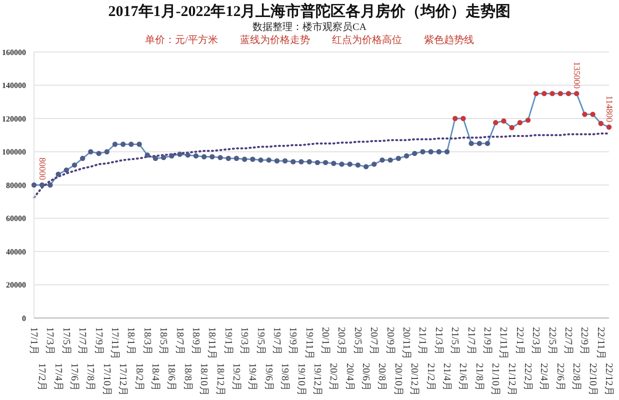 This screenshot has width=619, height=400. Describe the element at coordinates (16, 285) in the screenshot. I see `y-tick-label: 20000` at that location.